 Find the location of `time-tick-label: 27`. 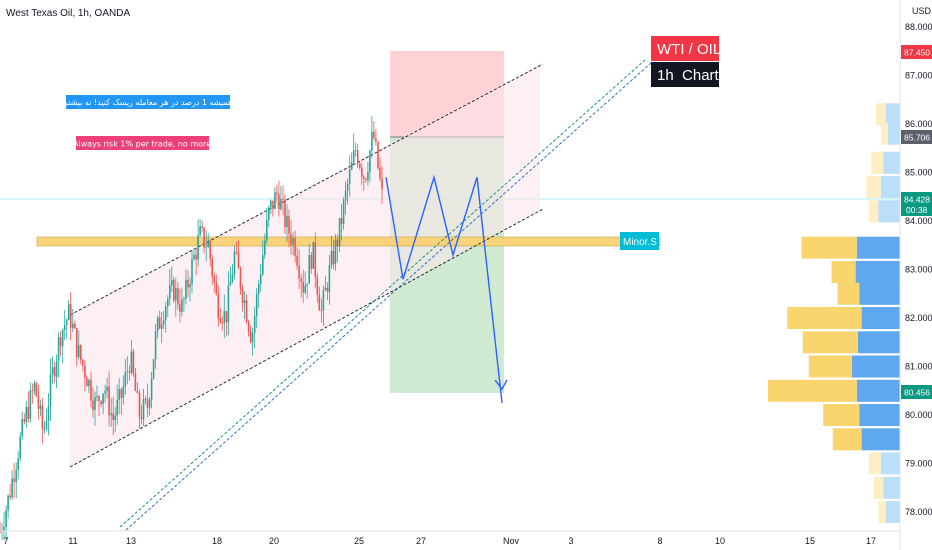

time-tick-label: 27 is located at coordinates (421, 541).